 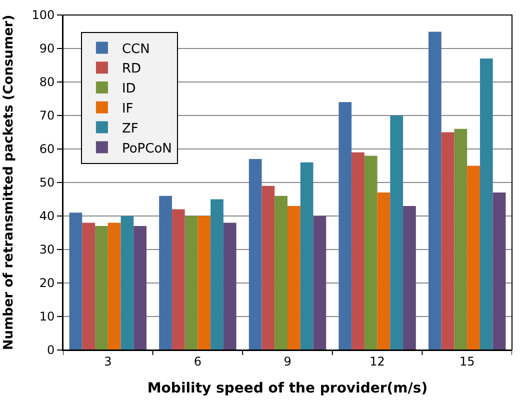 I want to click on y-tick-label: 20, so click(x=47, y=283).